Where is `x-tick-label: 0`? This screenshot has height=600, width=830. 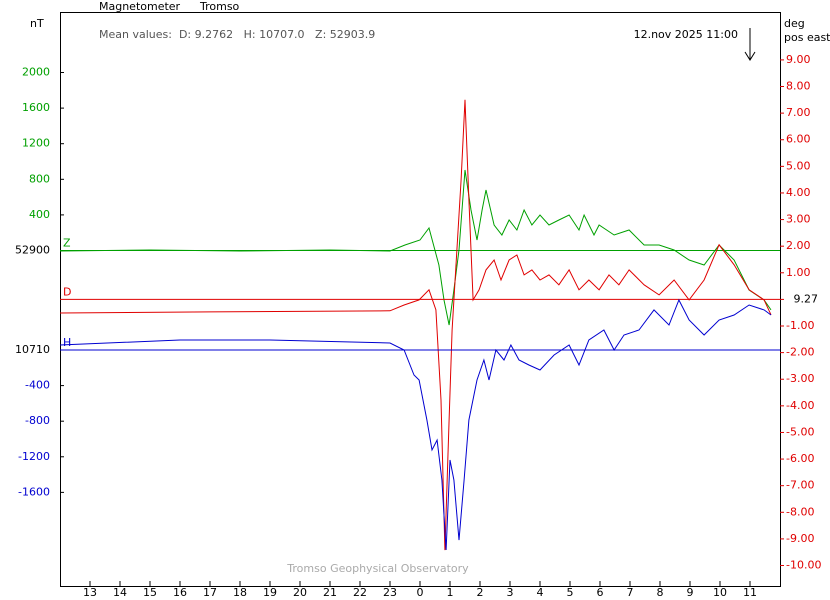 x-tick-label: 0 is located at coordinates (420, 592).